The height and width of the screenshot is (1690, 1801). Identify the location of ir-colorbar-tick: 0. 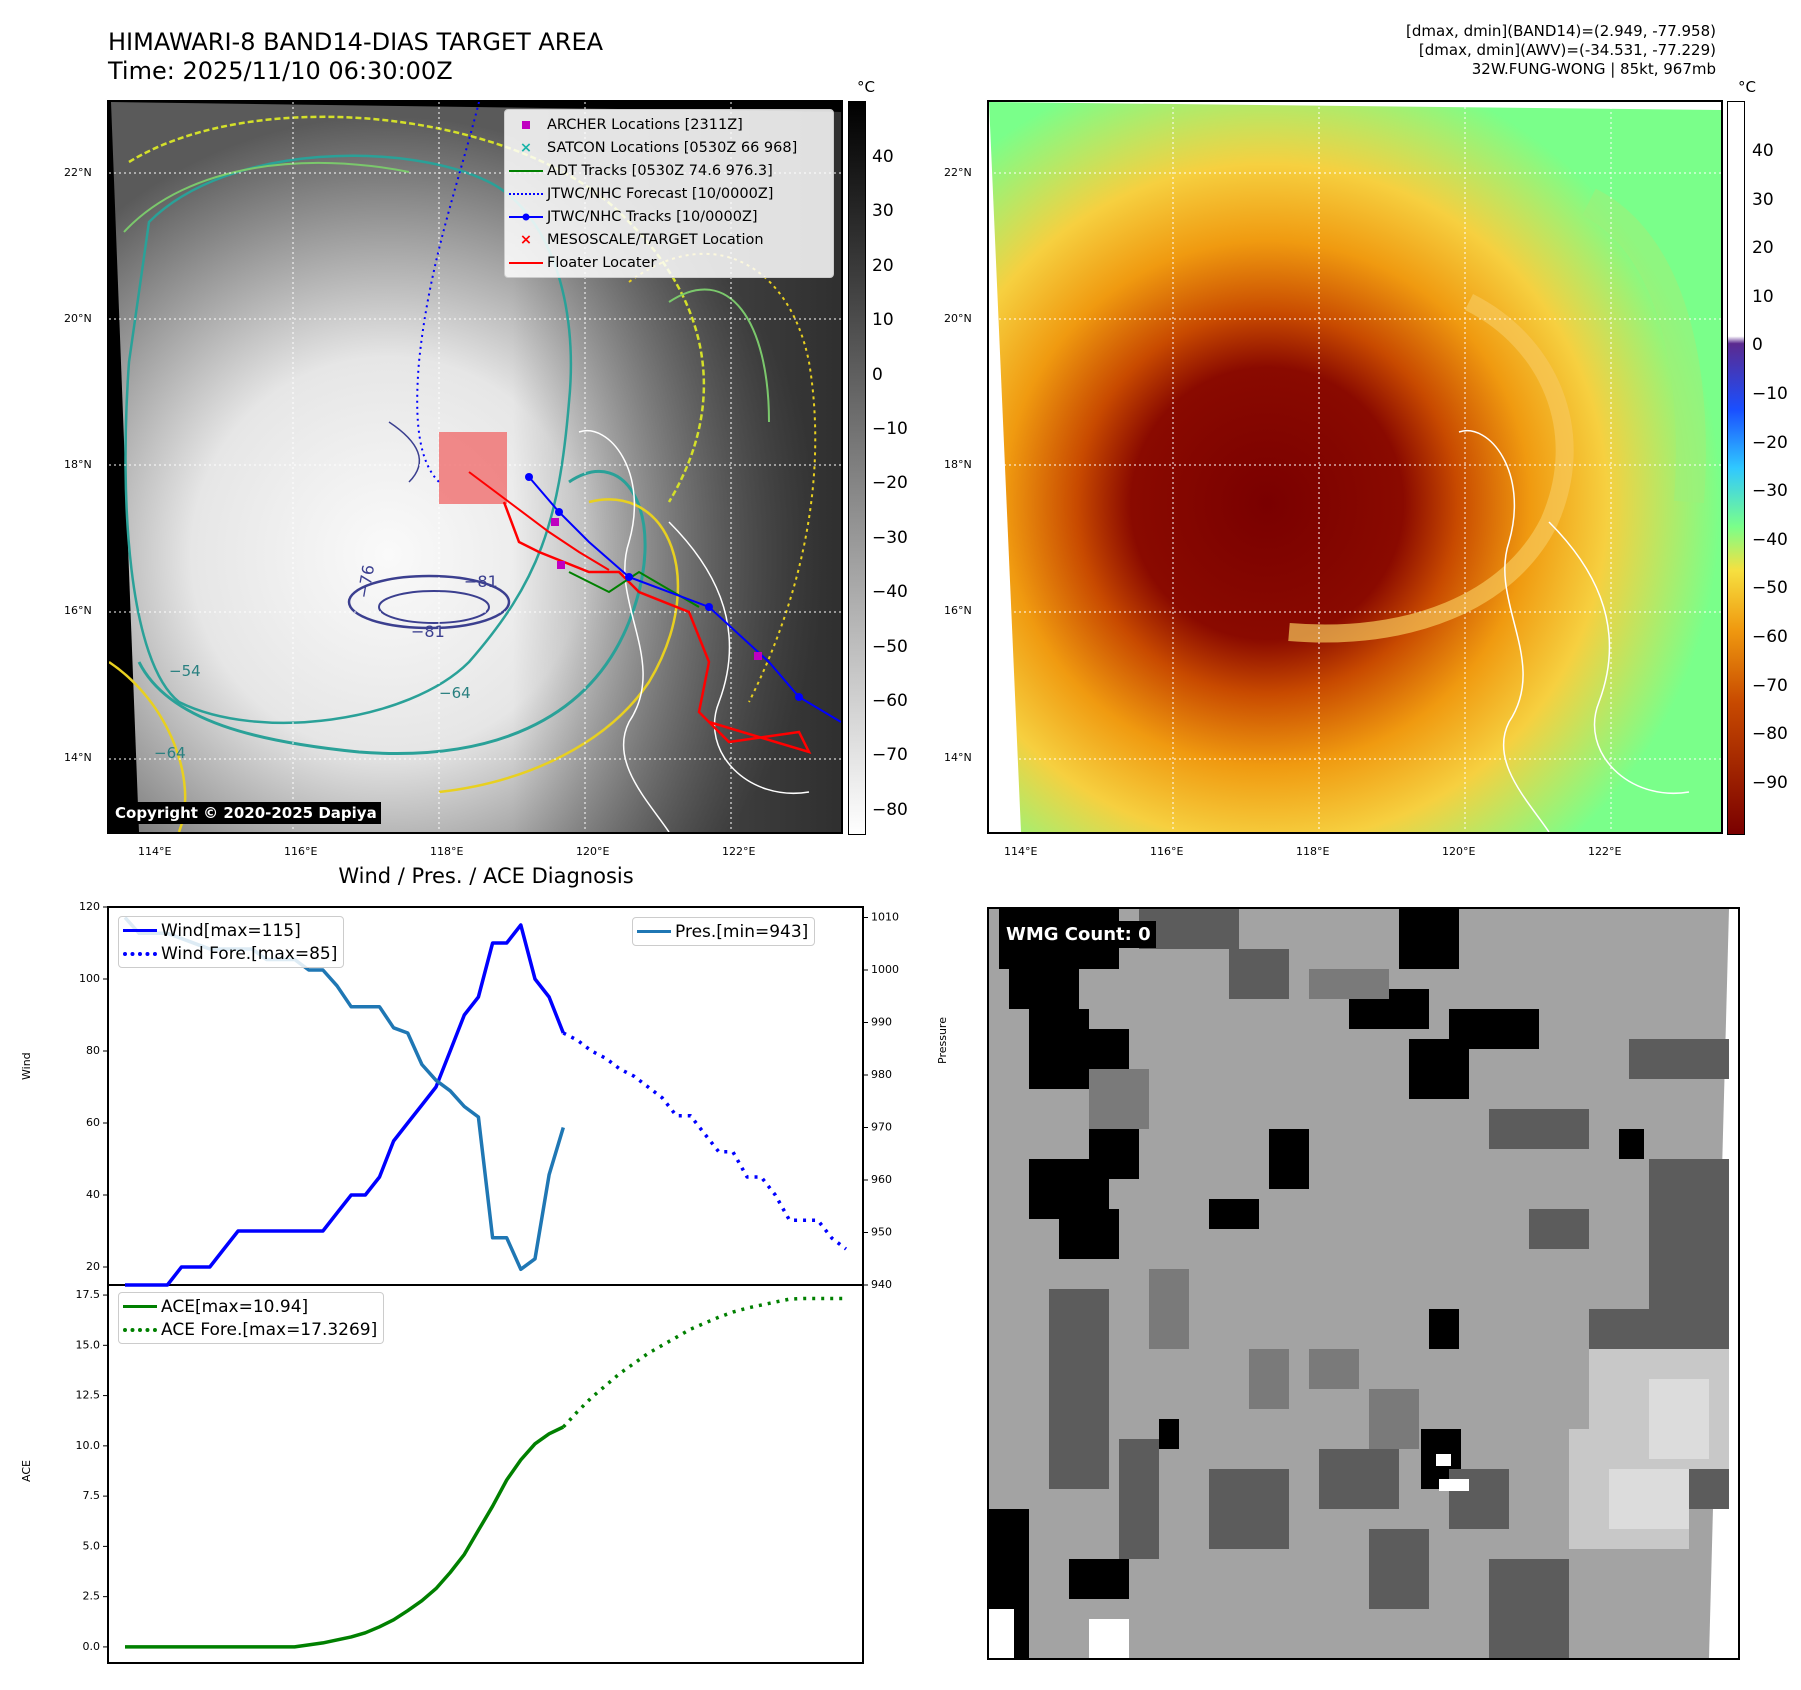
(877, 374).